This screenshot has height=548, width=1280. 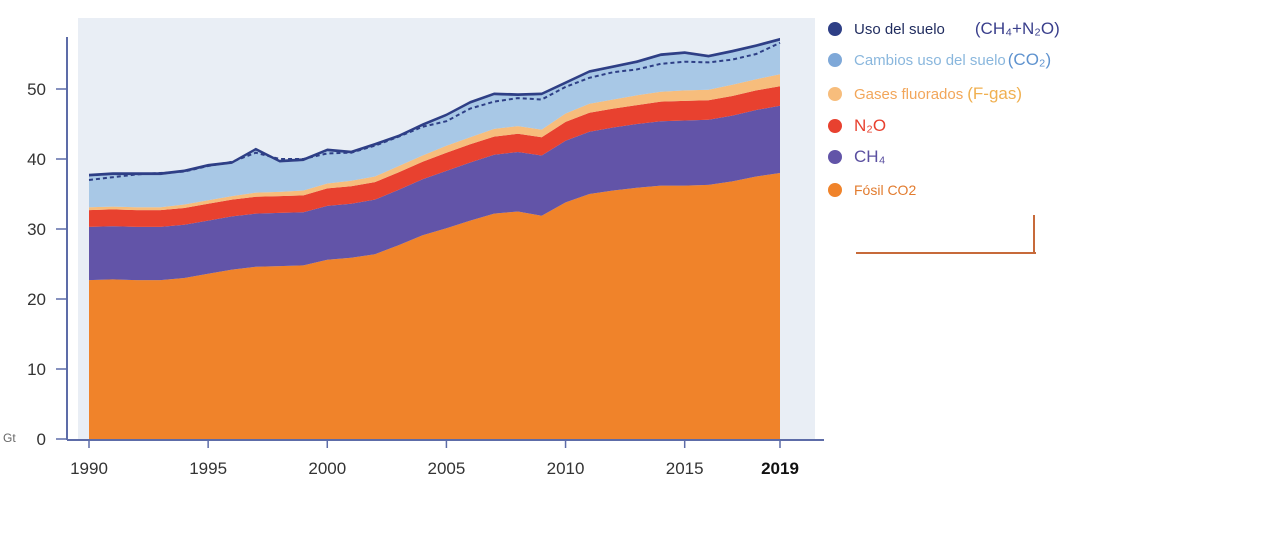 What do you see at coordinates (47, 264) in the screenshot?
I see `y-axis-ticks: 0 10 20 30 40 50` at bounding box center [47, 264].